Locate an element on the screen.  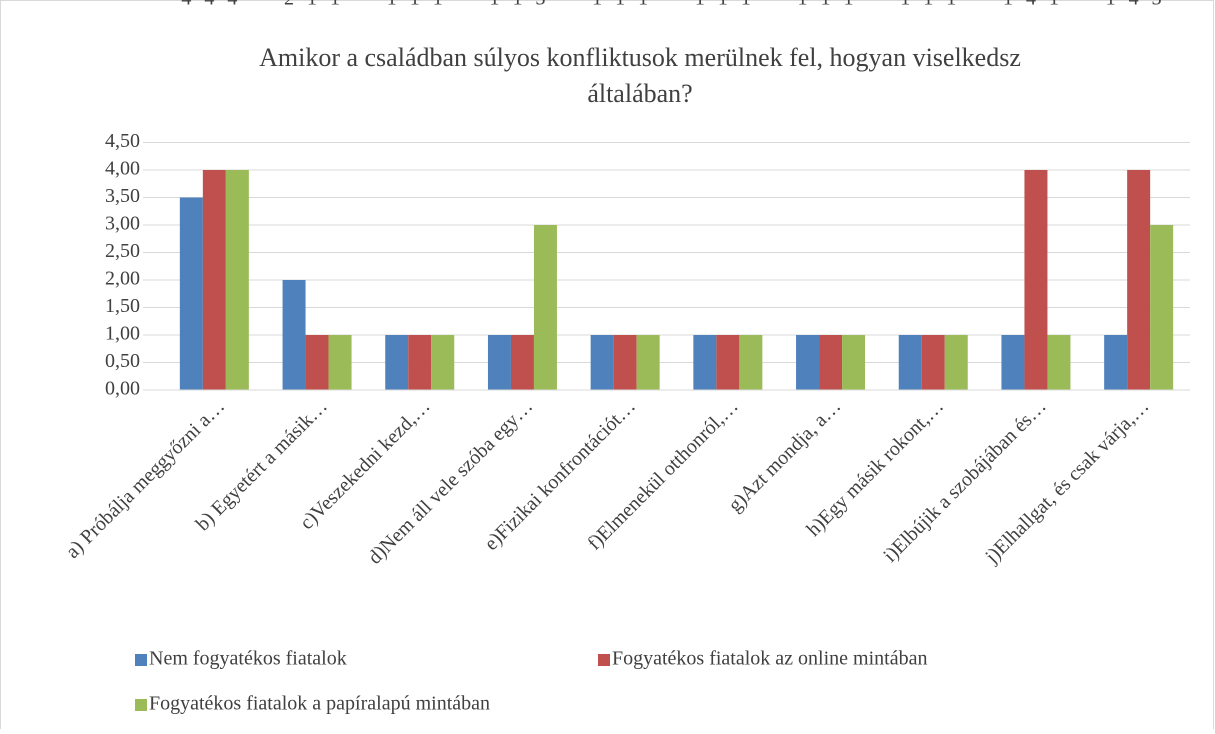
y-tick-label: 2,00 is located at coordinates (122, 279).